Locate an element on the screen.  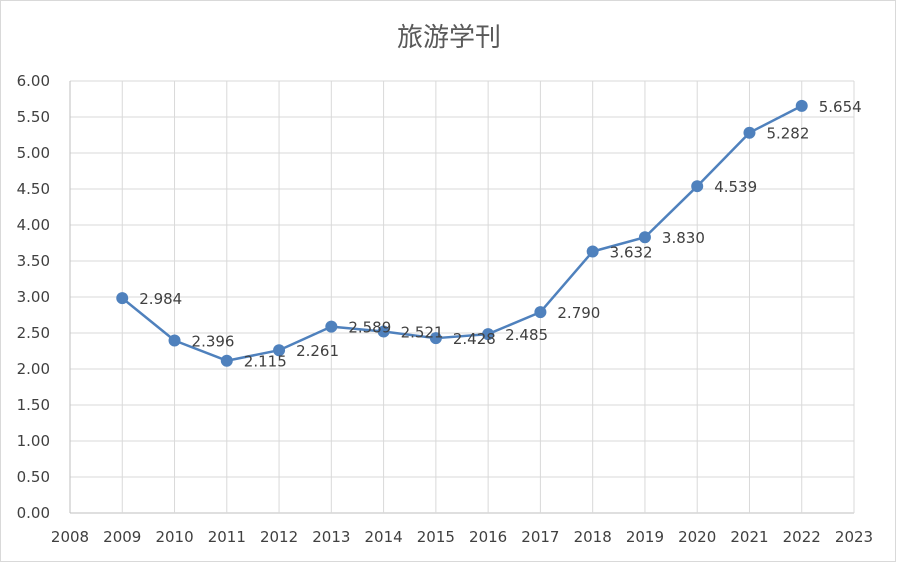
y-tick-label: 4.50 is located at coordinates (33, 189).